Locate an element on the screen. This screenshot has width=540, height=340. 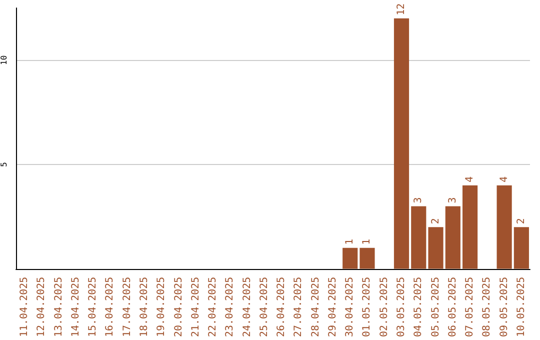
y-tick-label: 5 is located at coordinates (4, 164).